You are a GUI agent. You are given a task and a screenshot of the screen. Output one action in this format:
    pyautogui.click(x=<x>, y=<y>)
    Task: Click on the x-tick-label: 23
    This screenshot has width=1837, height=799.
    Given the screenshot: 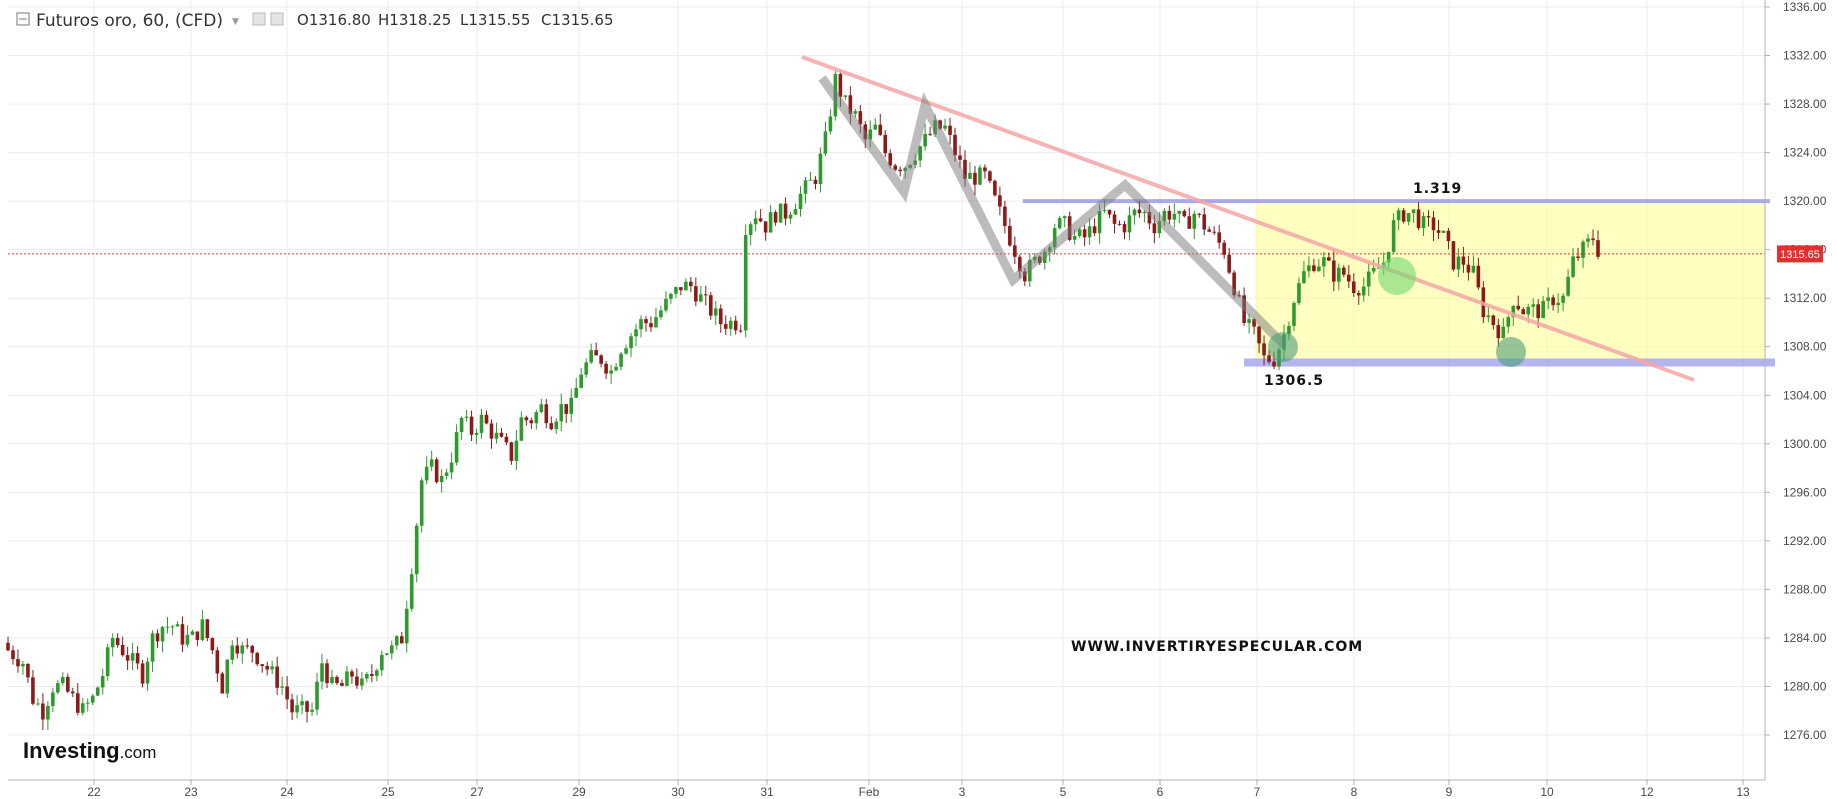 What is the action you would take?
    pyautogui.click(x=191, y=792)
    